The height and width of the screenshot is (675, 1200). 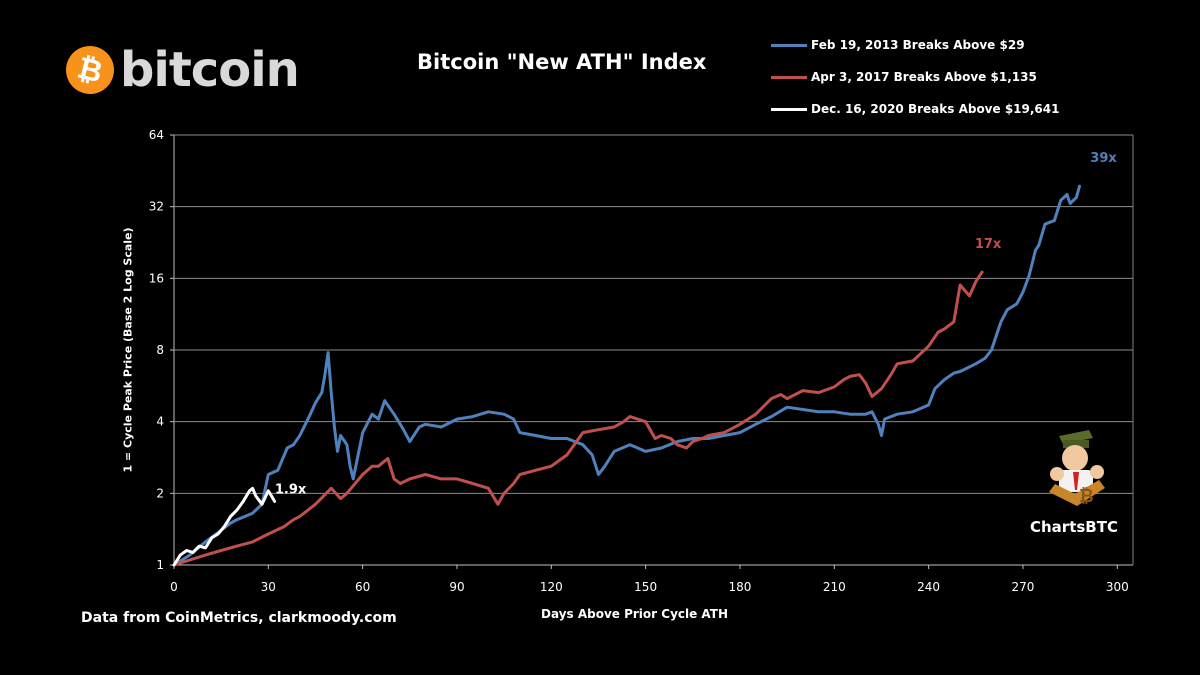 I want to click on y-tick-label-8: 8, so click(x=160, y=350).